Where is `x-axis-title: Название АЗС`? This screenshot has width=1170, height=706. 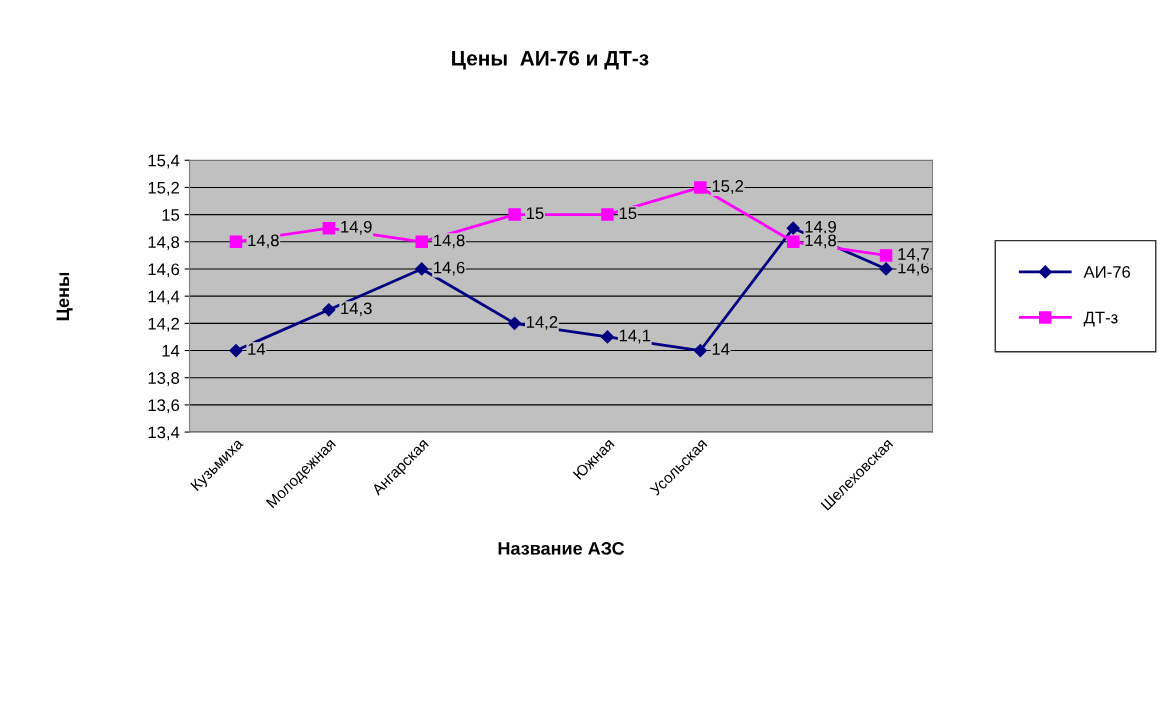 x-axis-title: Название АЗС is located at coordinates (561, 548).